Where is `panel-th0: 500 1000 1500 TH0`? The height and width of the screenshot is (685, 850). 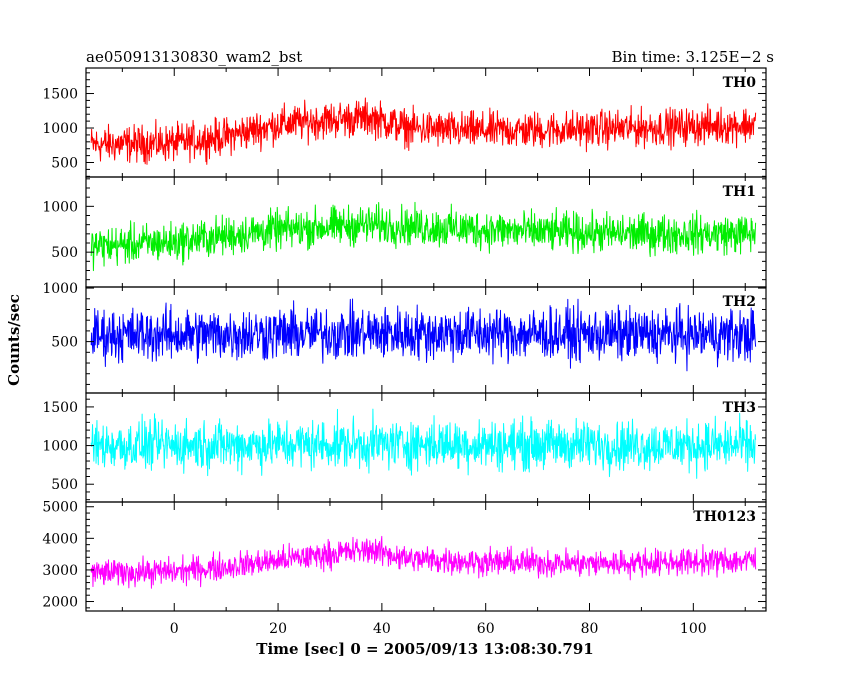
panel-th0: 500 1000 1500 TH0 is located at coordinates (404, 122).